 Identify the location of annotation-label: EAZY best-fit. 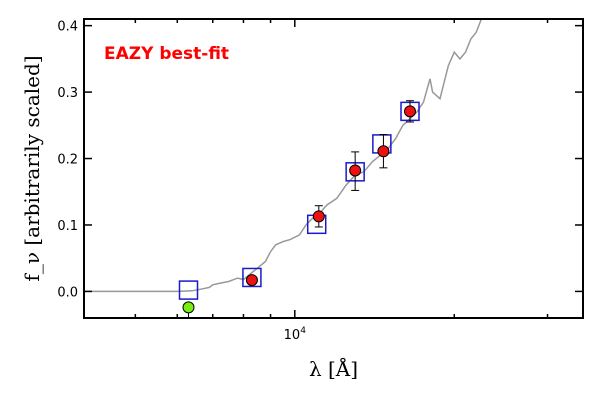
(166, 54).